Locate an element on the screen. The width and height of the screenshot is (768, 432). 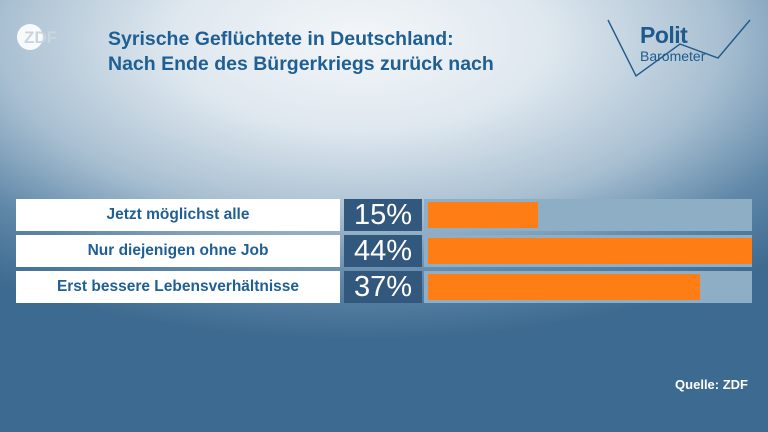
politbarometer-logo-graphic is located at coordinates (679, 48).